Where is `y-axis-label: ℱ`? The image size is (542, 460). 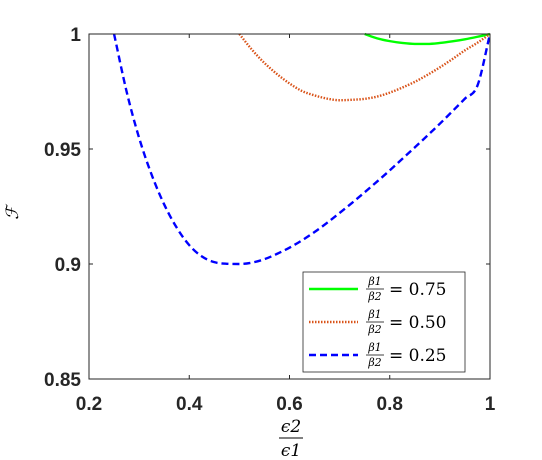 y-axis-label: ℱ is located at coordinates (13, 211).